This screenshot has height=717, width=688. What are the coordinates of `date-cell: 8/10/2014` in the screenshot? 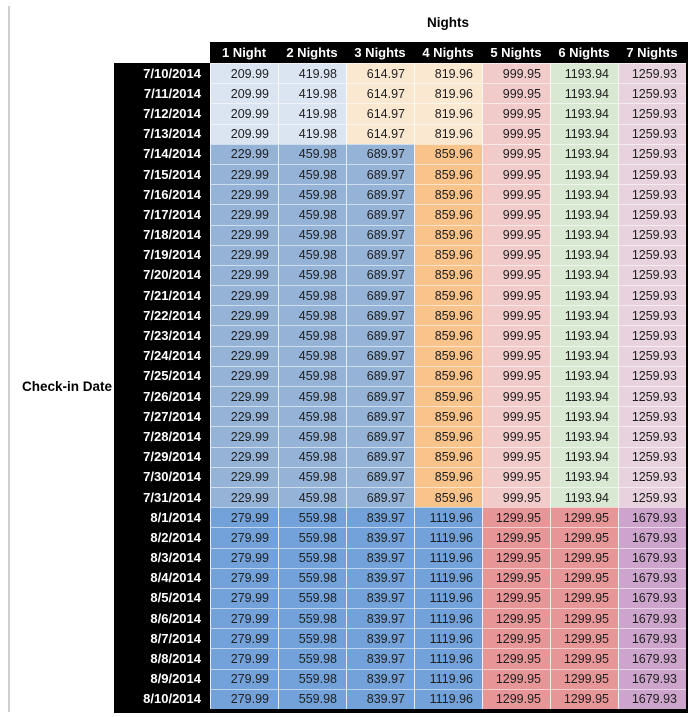 It's located at (162, 698).